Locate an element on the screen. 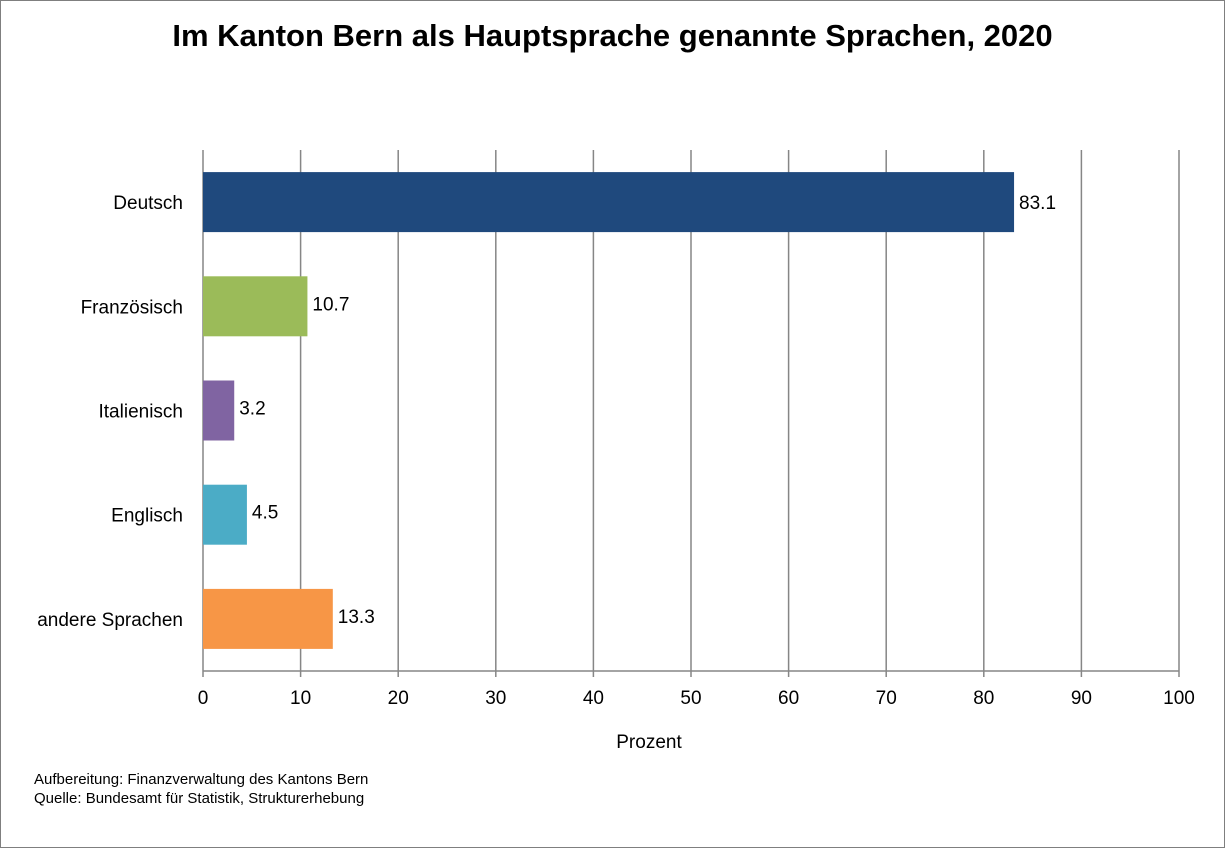 This screenshot has height=848, width=1225. data-label: 10.7 is located at coordinates (330, 304).